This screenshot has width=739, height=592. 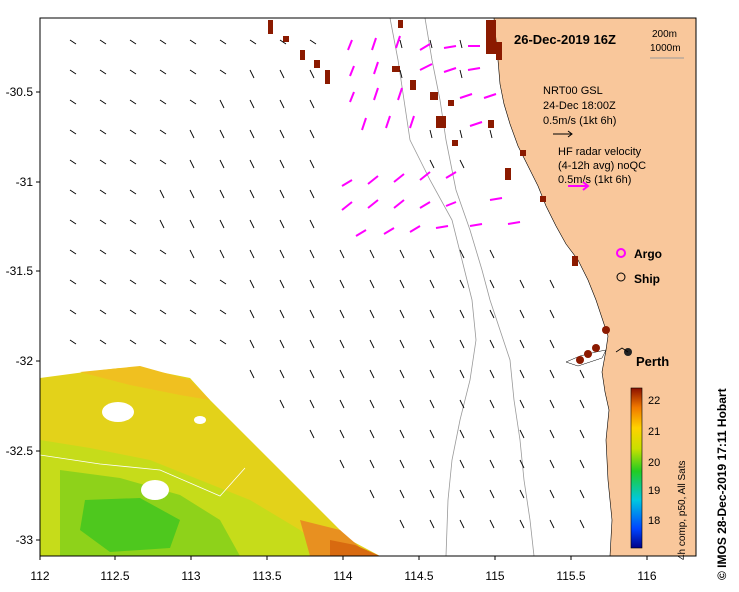 I want to click on isobath-1000m, so click(x=479, y=287).